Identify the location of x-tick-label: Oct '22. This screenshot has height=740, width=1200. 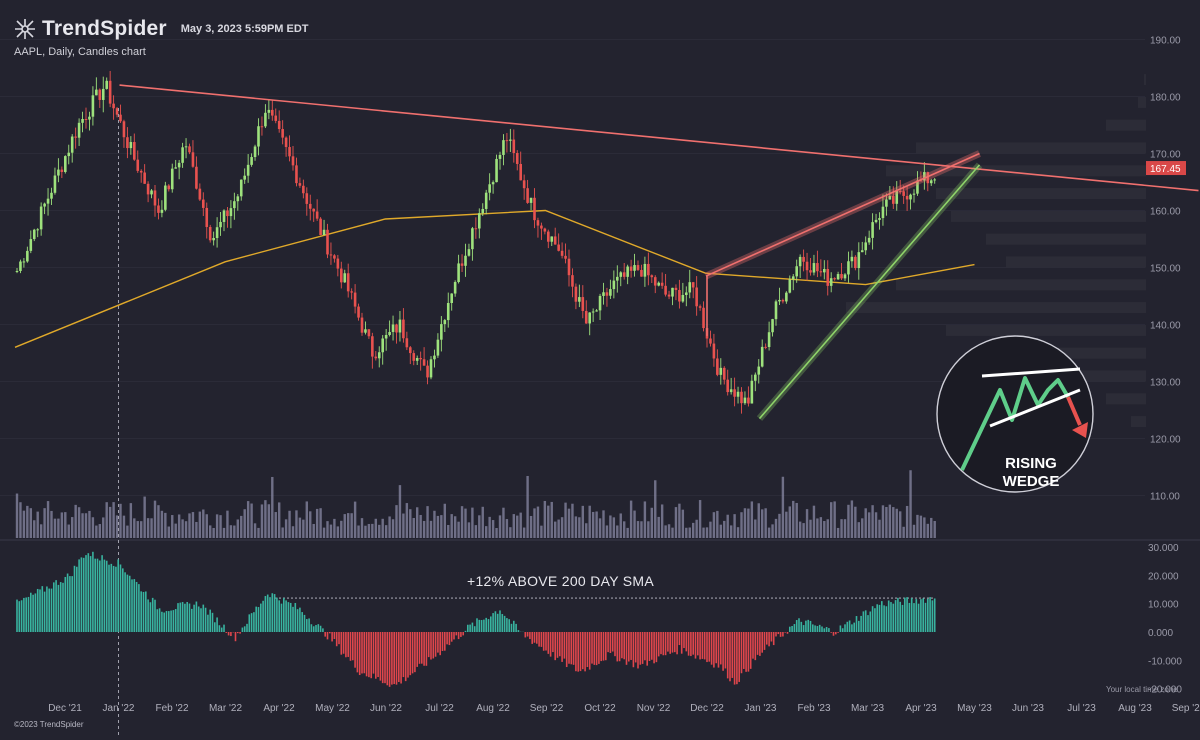
(600, 708).